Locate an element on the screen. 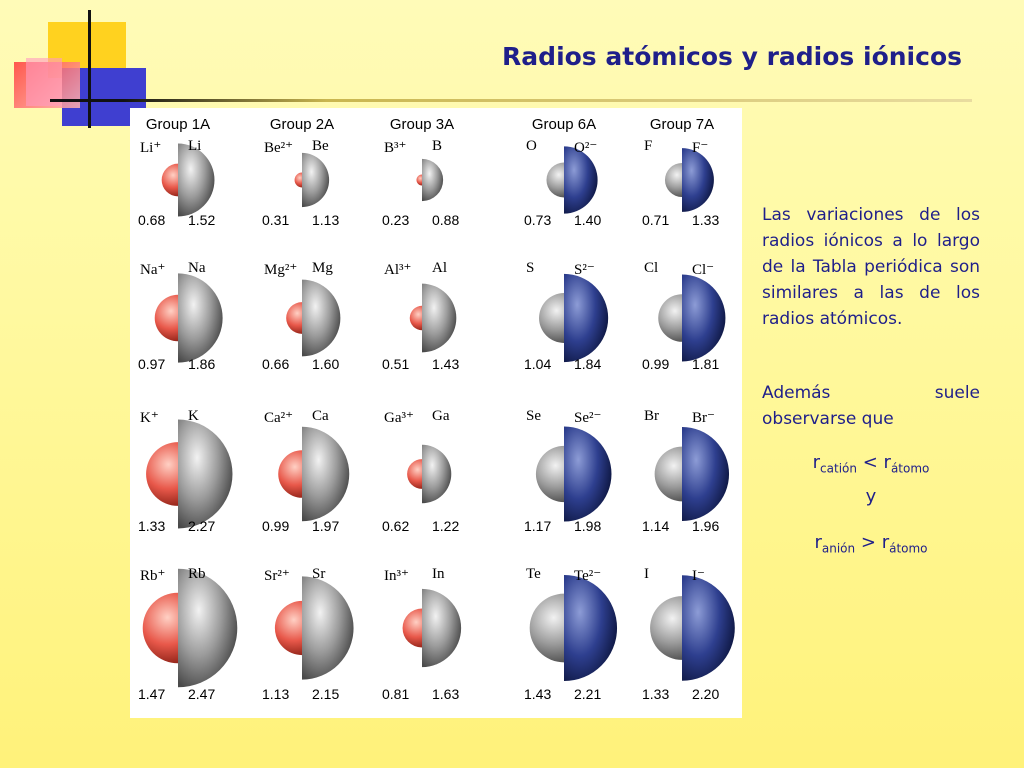 The width and height of the screenshot is (1024, 768). atom-symbol: Br is located at coordinates (651, 416).